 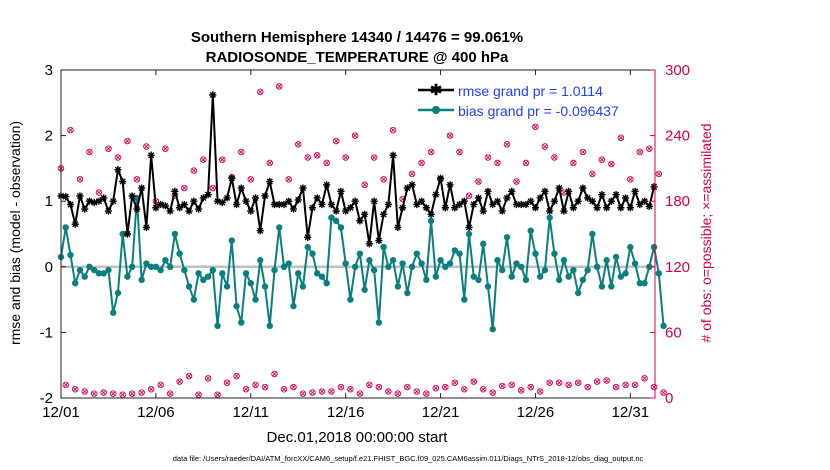 What do you see at coordinates (677, 70) in the screenshot?
I see `y-right-tick-label: 300` at bounding box center [677, 70].